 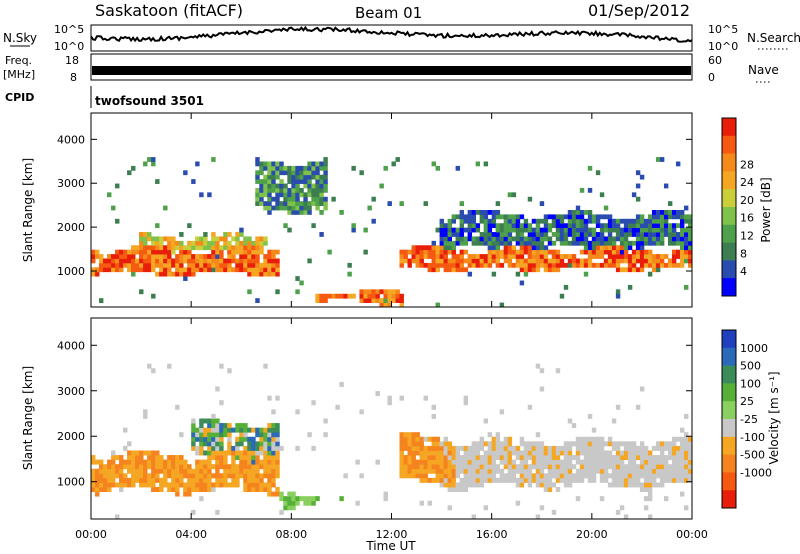 I want to click on colorbar-tick-label: -25, so click(x=749, y=419).